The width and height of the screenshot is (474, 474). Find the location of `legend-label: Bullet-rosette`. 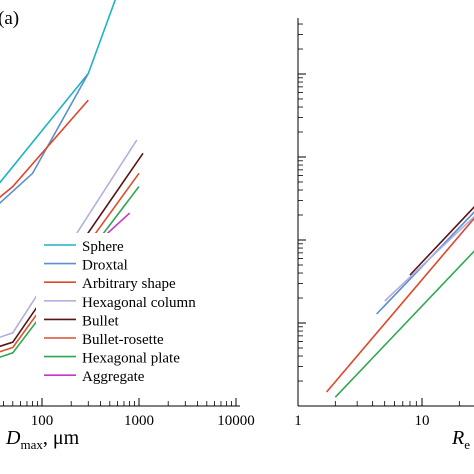

legend-label: Bullet-rosette is located at coordinates (123, 340).